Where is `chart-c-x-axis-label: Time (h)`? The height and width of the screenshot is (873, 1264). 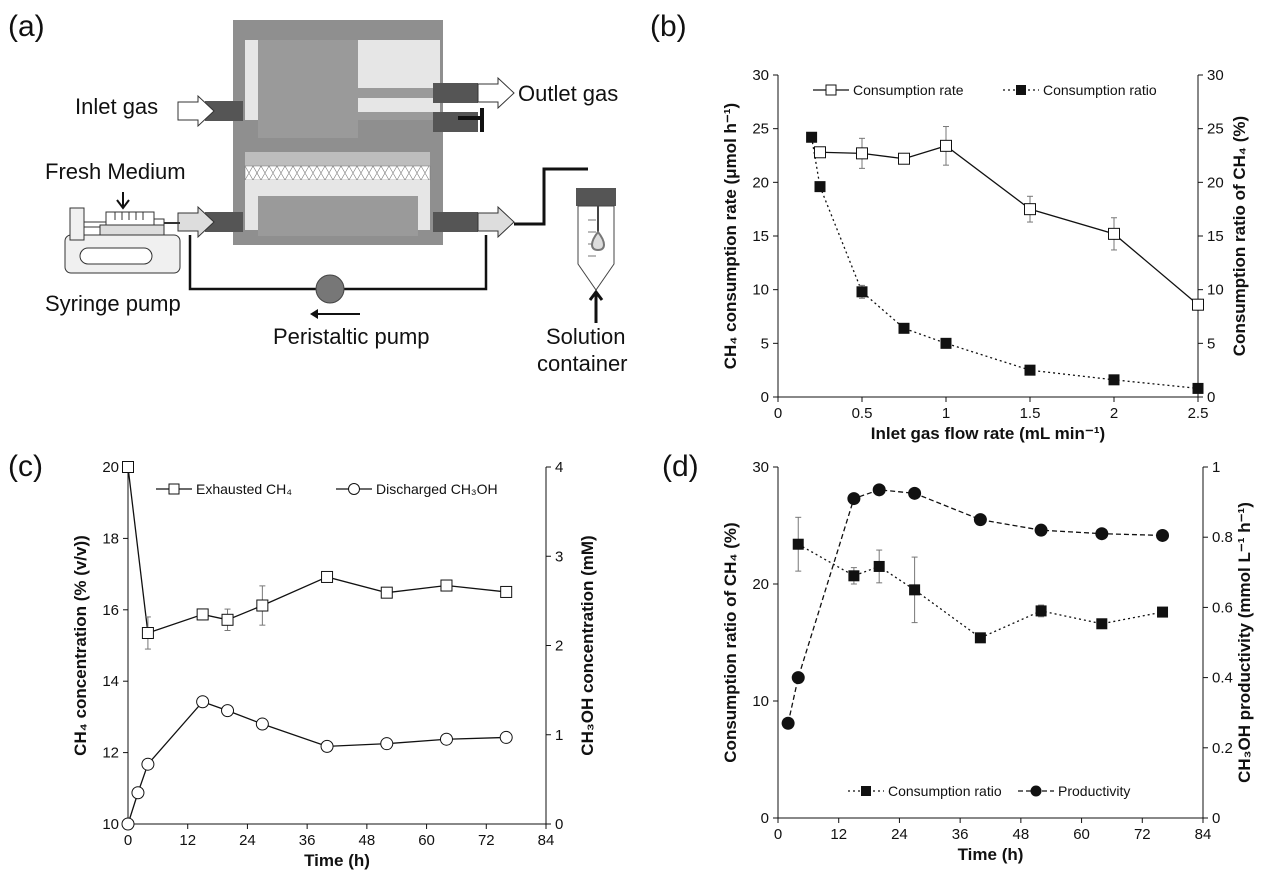 chart-c-x-axis-label: Time (h) is located at coordinates (337, 860).